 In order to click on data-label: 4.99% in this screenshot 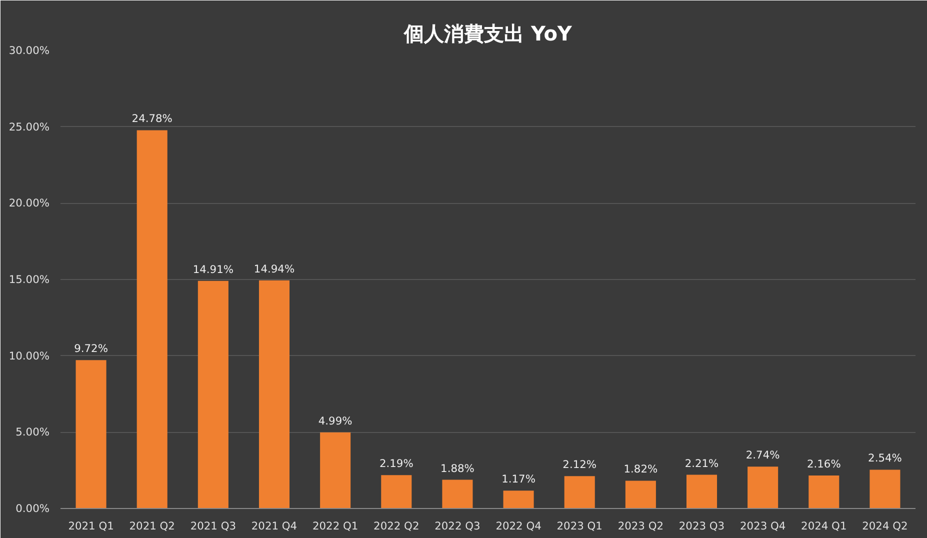, I will do `click(335, 421)`.